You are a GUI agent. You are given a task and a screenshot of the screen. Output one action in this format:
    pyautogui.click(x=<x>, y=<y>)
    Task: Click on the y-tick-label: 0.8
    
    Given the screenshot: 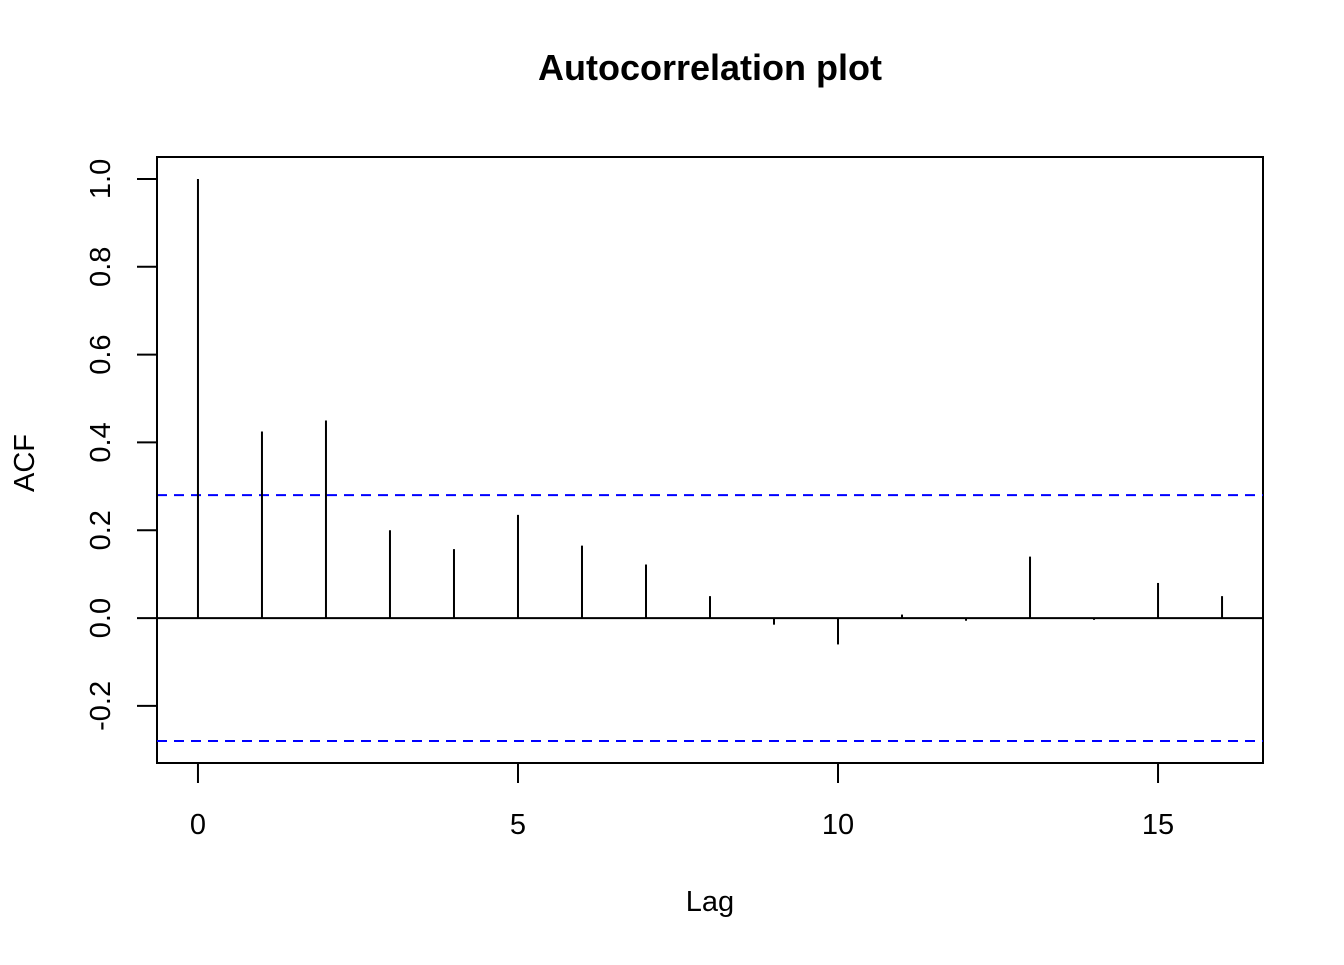 What is the action you would take?
    pyautogui.click(x=101, y=267)
    